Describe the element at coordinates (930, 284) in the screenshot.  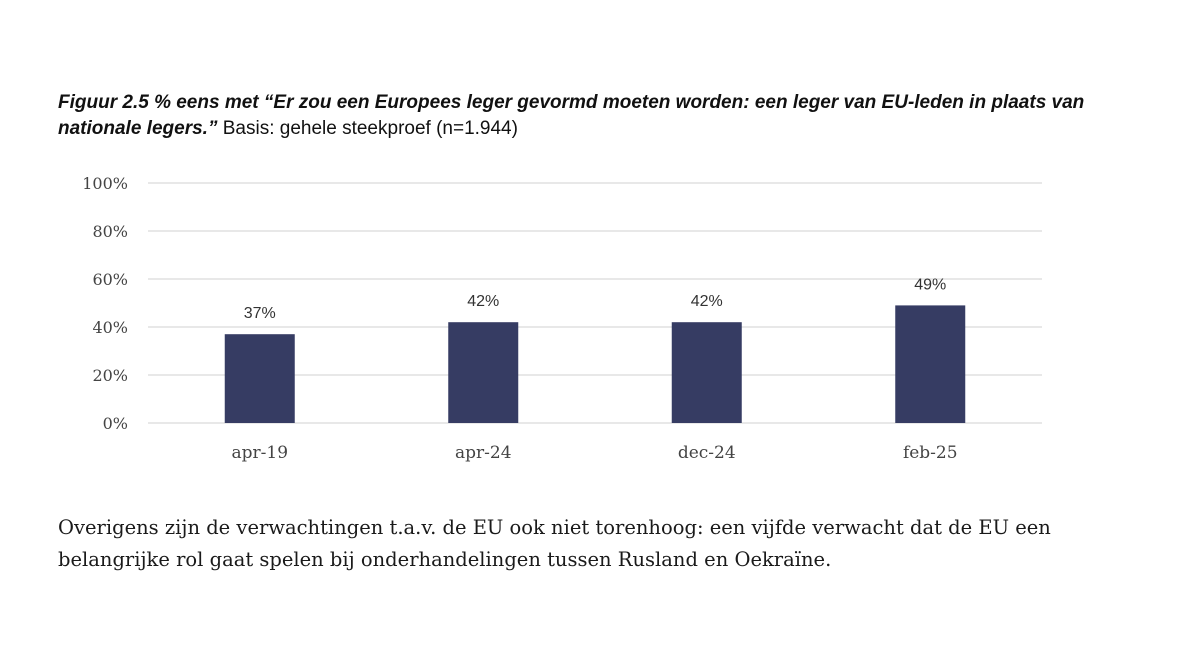
I see `data-label: 49%` at that location.